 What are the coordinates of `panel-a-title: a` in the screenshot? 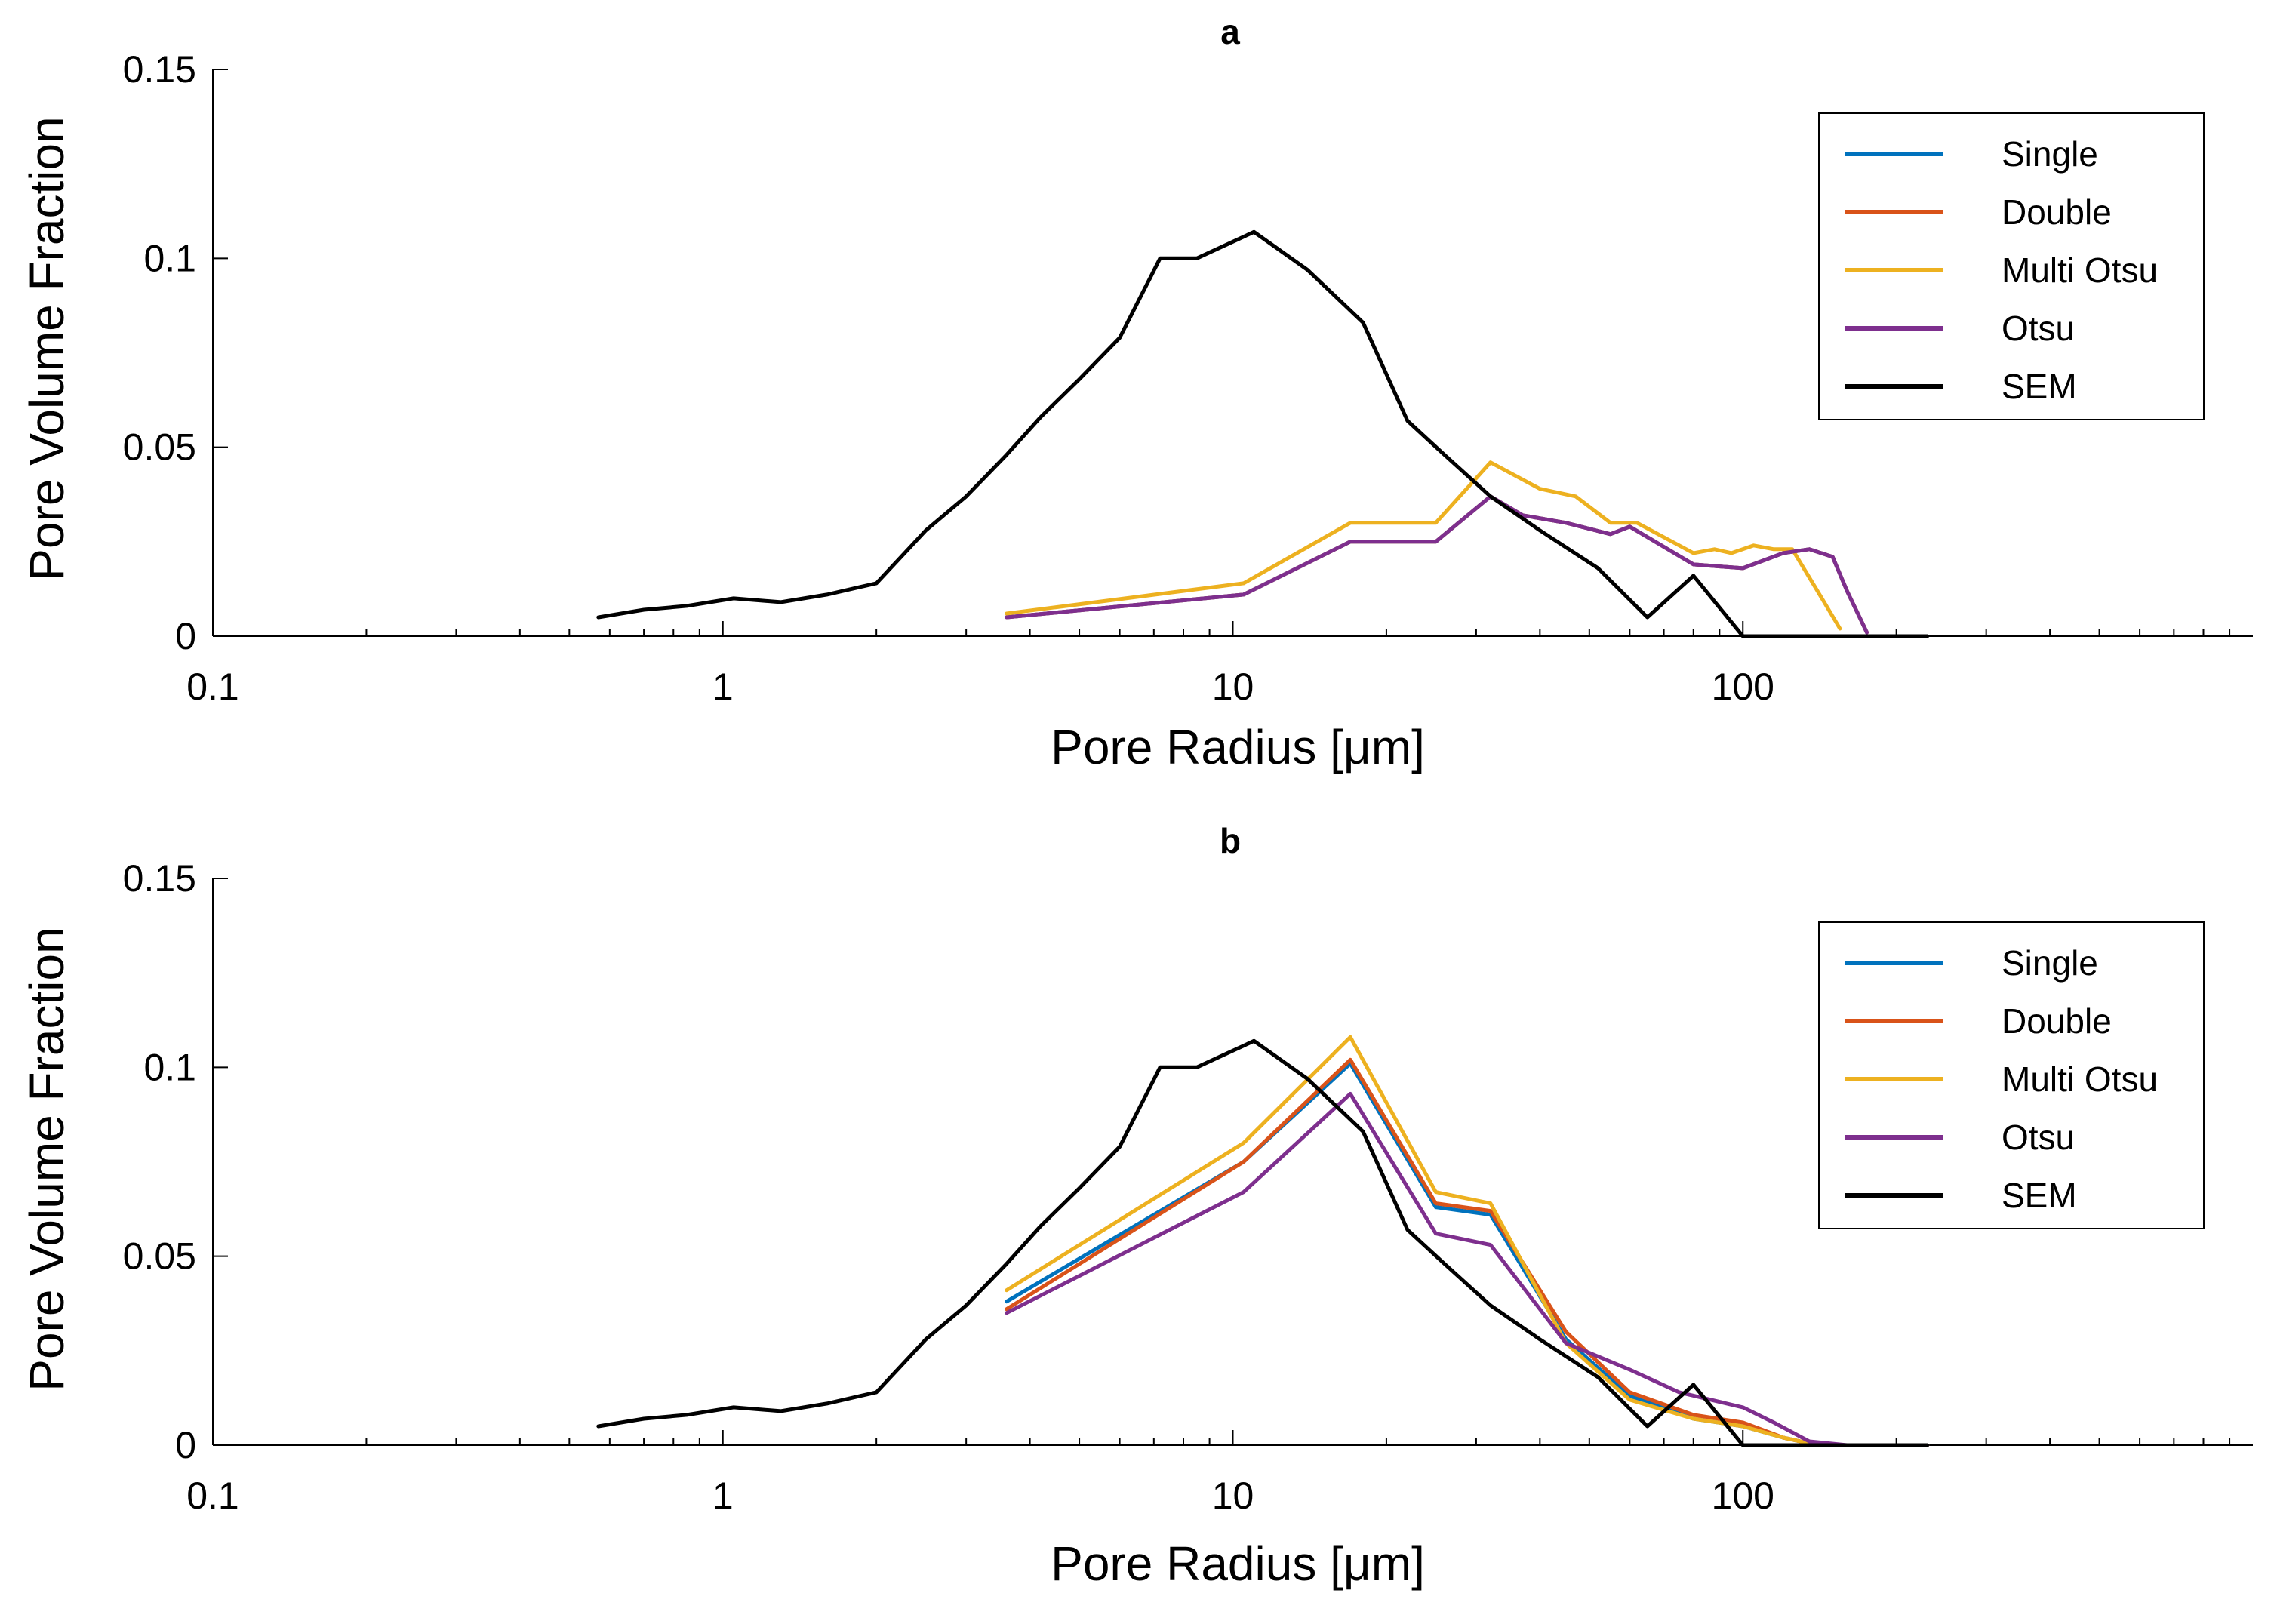 It's located at (1230, 31).